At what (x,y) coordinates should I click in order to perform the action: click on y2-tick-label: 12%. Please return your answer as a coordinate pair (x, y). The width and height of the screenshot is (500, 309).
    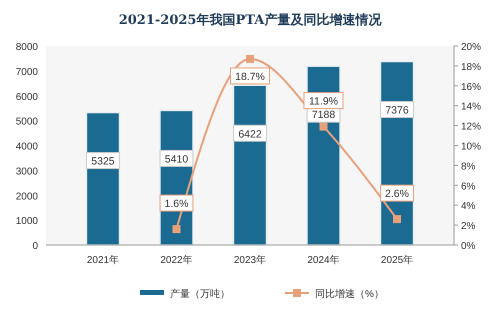
    Looking at the image, I should click on (471, 127).